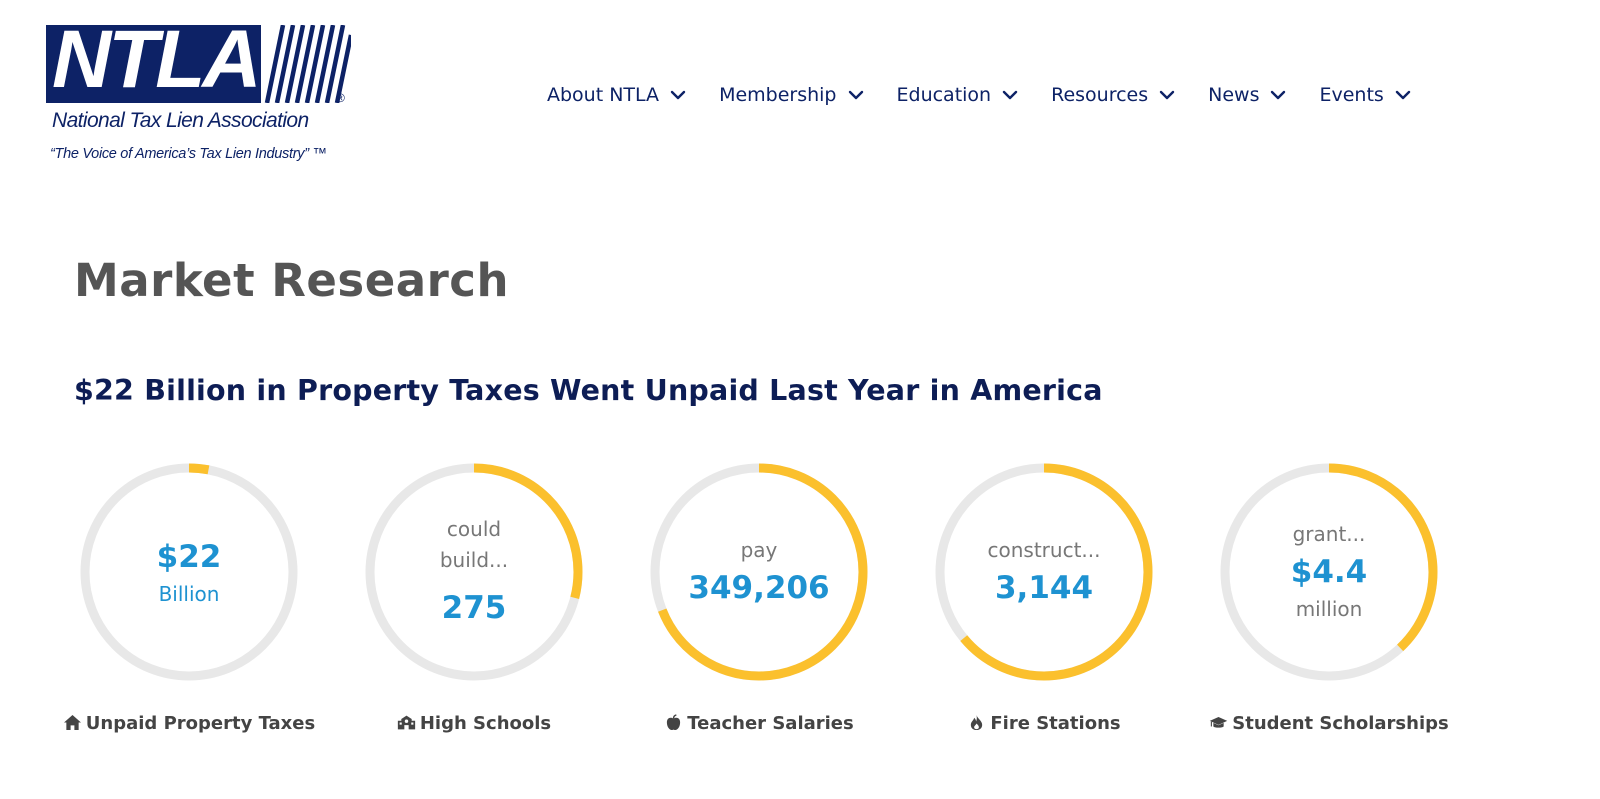 The height and width of the screenshot is (799, 1600). I want to click on stat-text: grant... $4.4 million, so click(1329, 572).